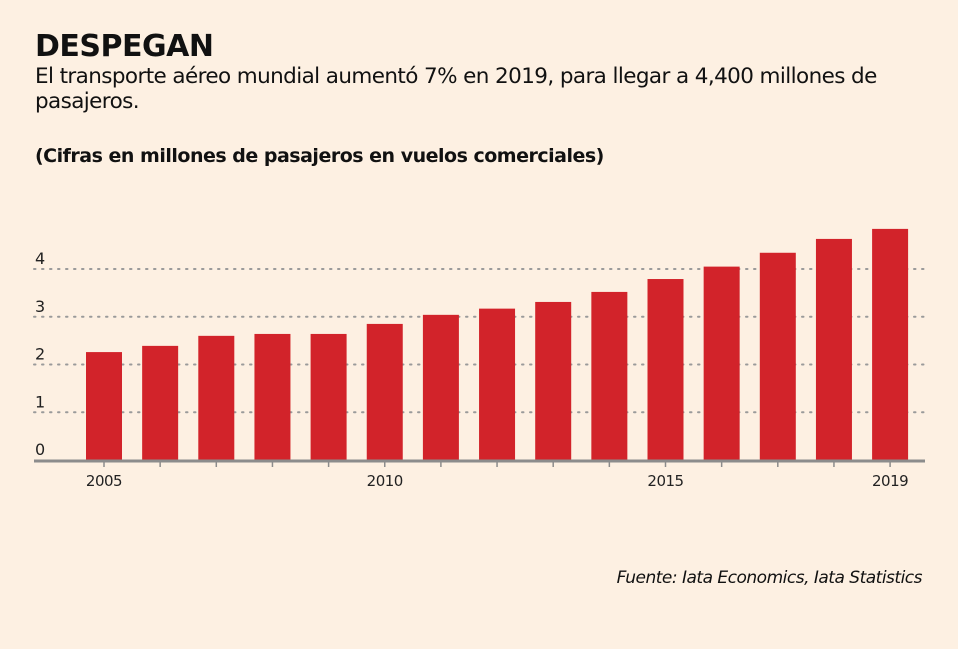  What do you see at coordinates (124, 46) in the screenshot?
I see `chart-title: DESPEGAN` at bounding box center [124, 46].